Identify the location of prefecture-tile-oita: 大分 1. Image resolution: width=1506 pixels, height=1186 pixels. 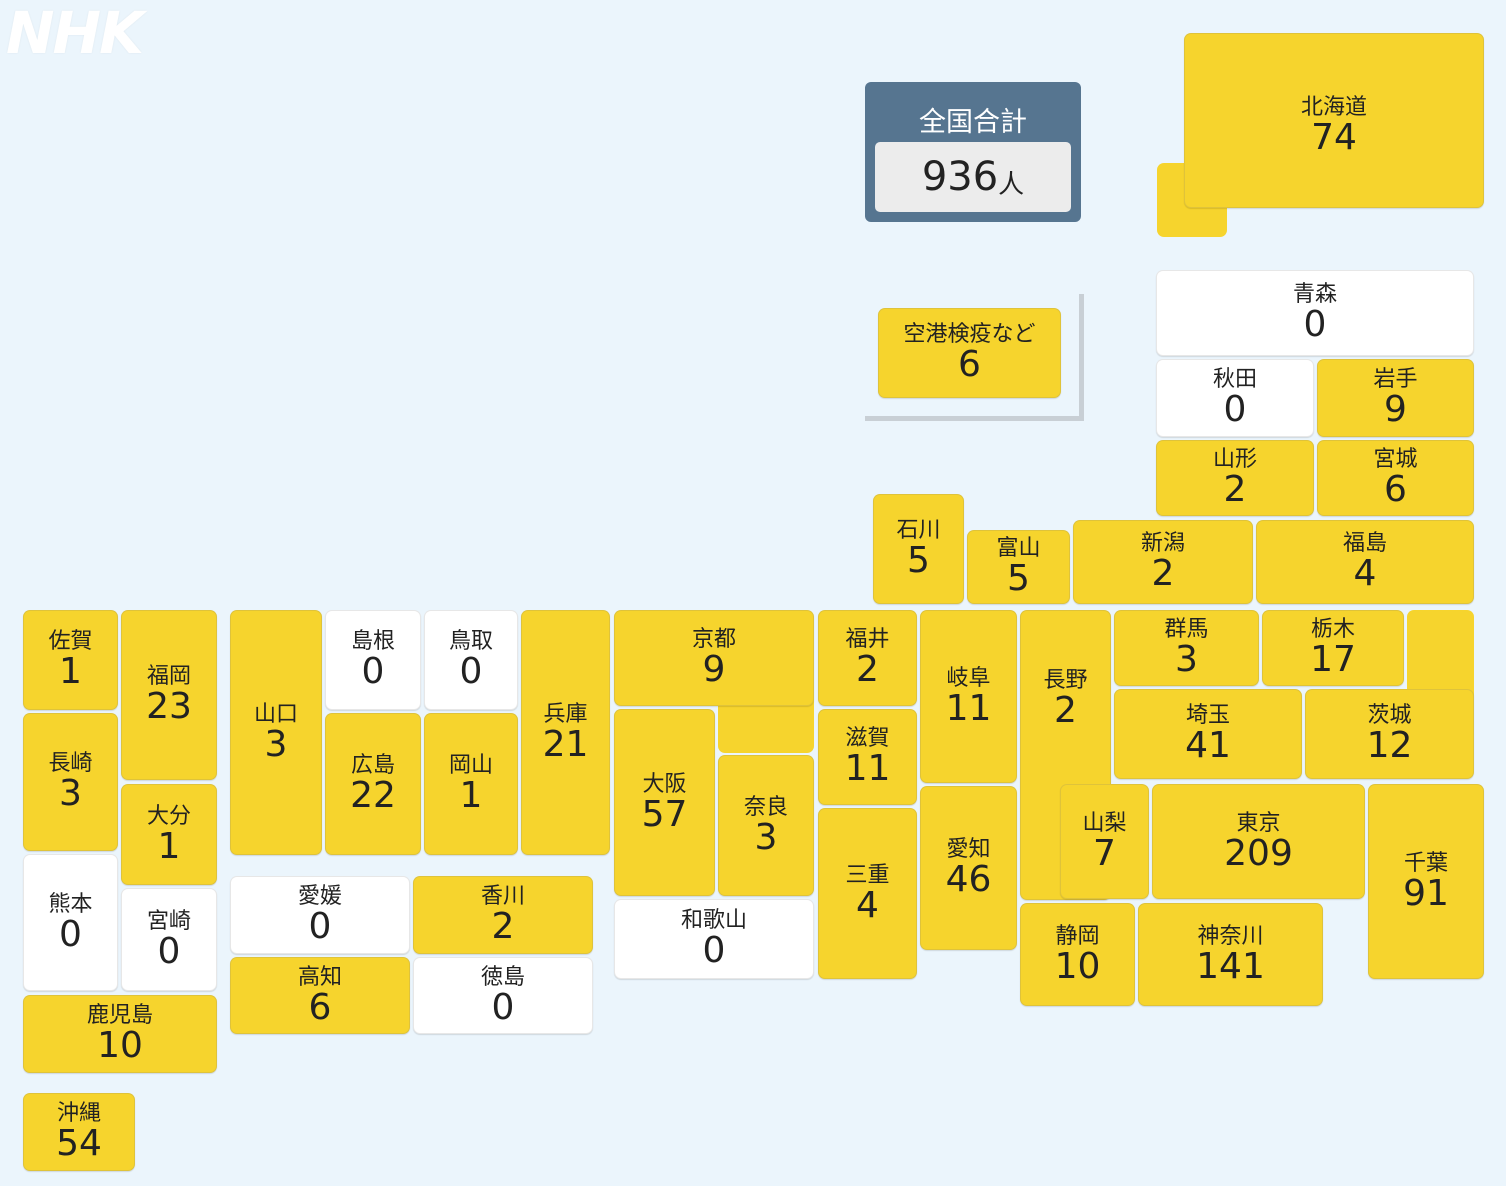
(169, 834).